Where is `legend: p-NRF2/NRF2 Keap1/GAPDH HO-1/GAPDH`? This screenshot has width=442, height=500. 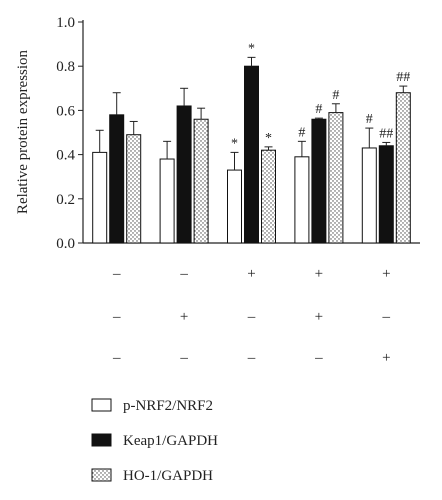 legend: p-NRF2/NRF2 Keap1/GAPDH HO-1/GAPDH is located at coordinates (154, 441).